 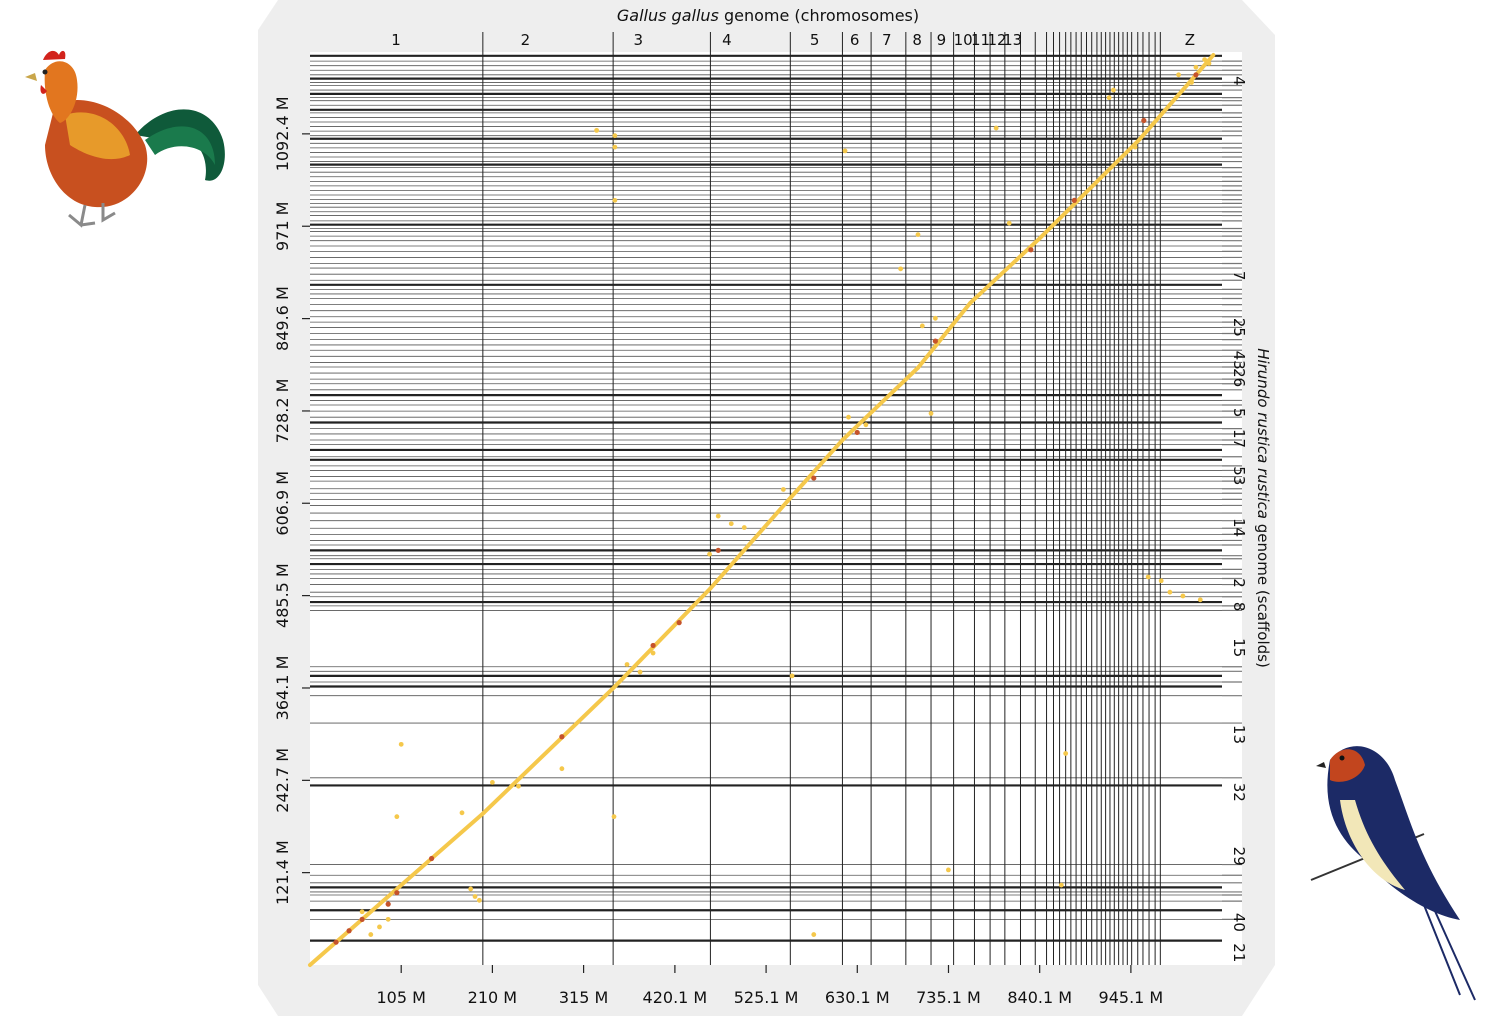 I want to click on scaffold-label: 5, so click(x=1239, y=413).